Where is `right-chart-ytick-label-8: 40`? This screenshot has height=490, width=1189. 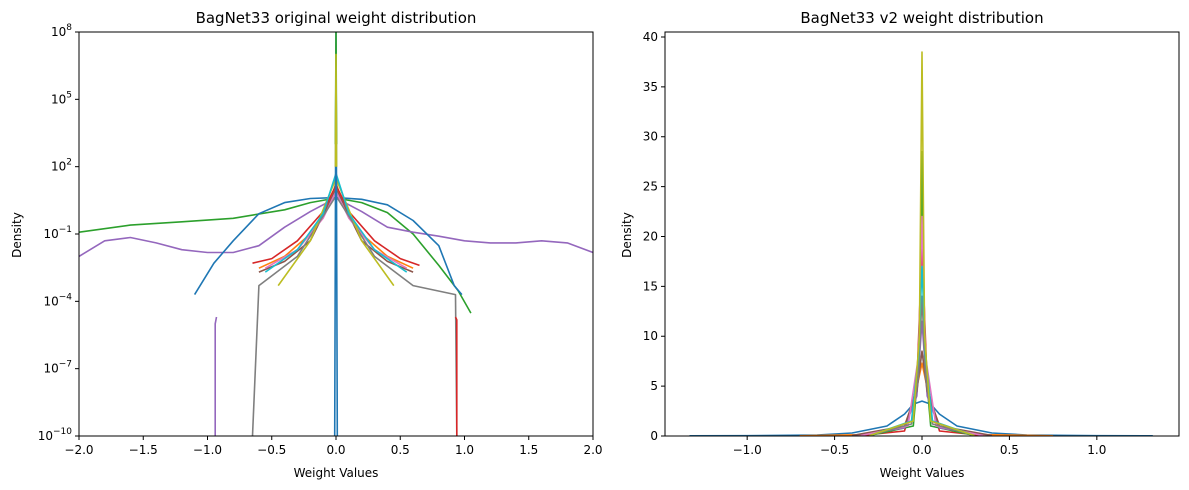
right-chart-ytick-label-8: 40 is located at coordinates (650, 37).